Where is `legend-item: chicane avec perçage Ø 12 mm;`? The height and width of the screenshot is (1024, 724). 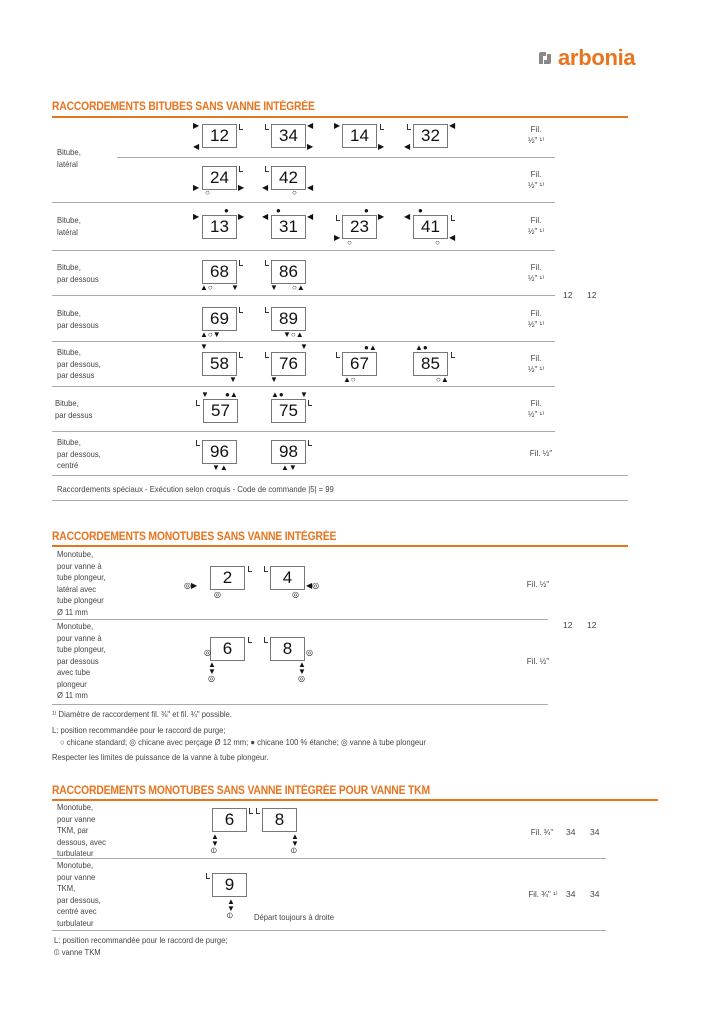 legend-item: chicane avec perçage Ø 12 mm; is located at coordinates (193, 742).